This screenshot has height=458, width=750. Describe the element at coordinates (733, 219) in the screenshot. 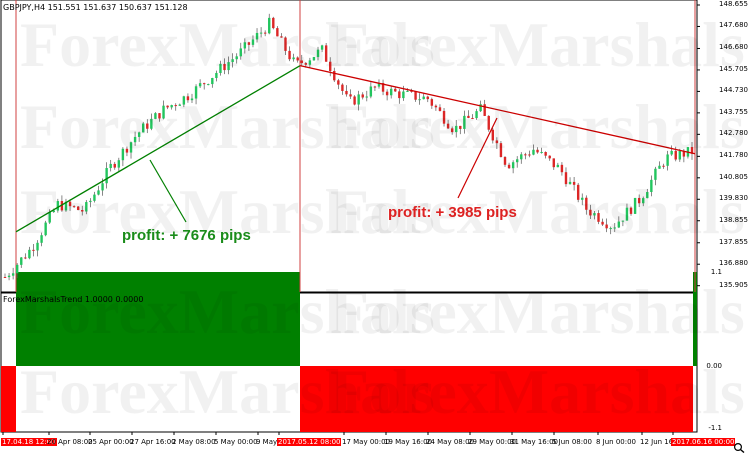

I see `price-label: 138.855` at that location.